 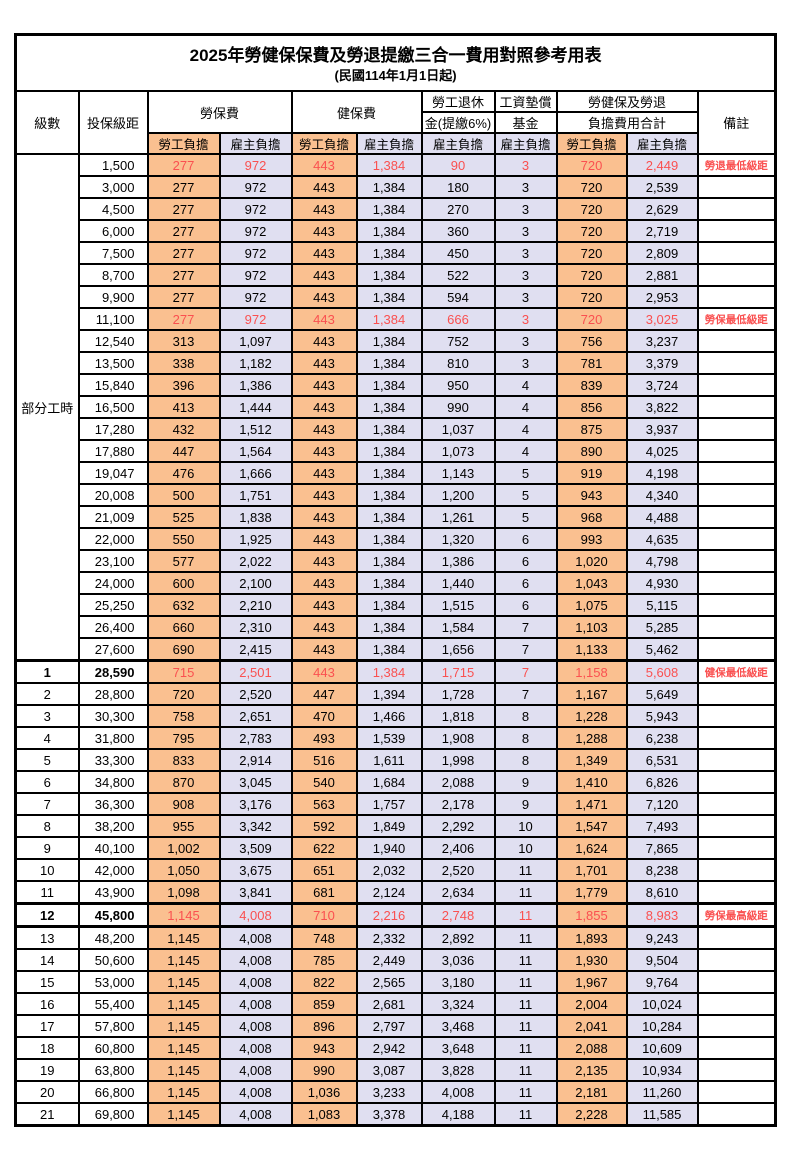 What do you see at coordinates (662, 473) in the screenshot?
I see `fee-cell: 4,198` at bounding box center [662, 473].